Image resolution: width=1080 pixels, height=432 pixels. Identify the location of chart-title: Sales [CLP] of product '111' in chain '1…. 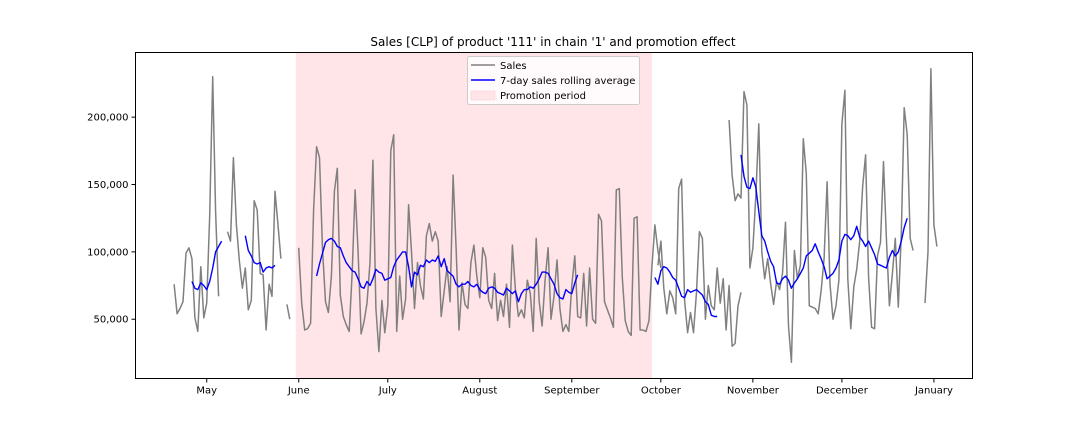
(552, 42).